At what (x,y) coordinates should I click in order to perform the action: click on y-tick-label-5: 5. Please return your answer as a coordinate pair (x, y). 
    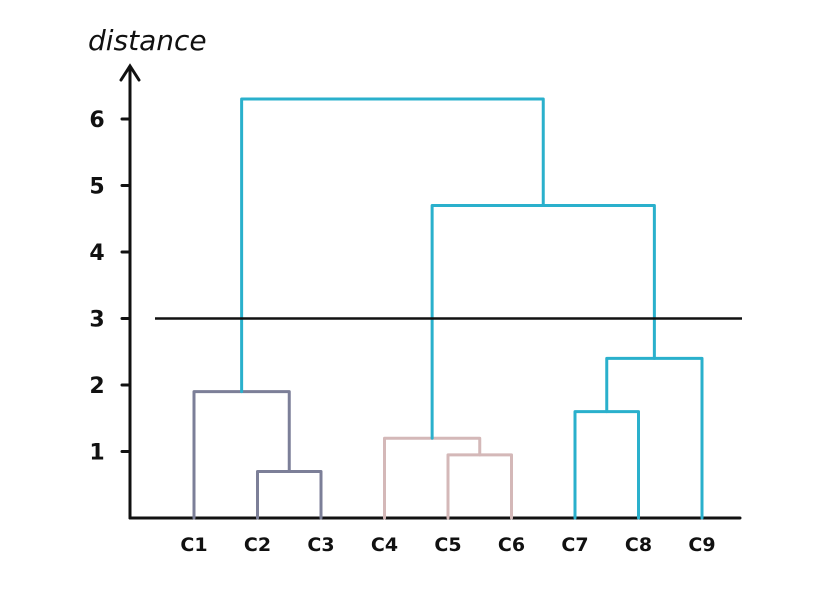
    Looking at the image, I should click on (96, 187).